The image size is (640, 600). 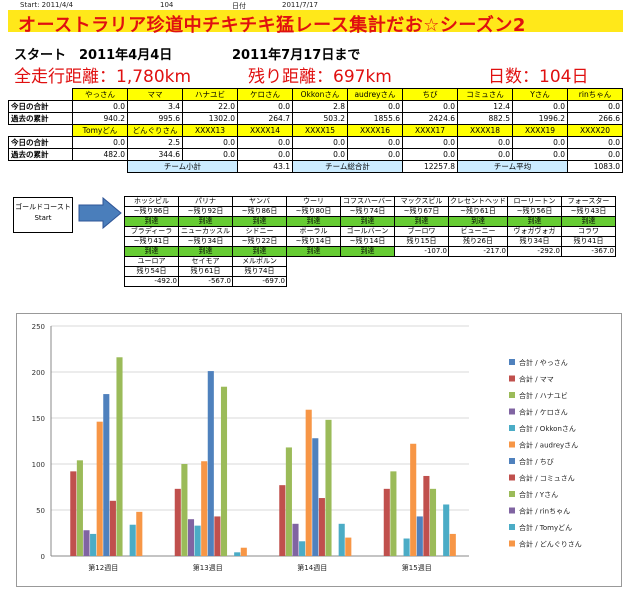 What do you see at coordinates (375, 94) in the screenshot?
I see `player-name-cell: audreyさん` at bounding box center [375, 94].